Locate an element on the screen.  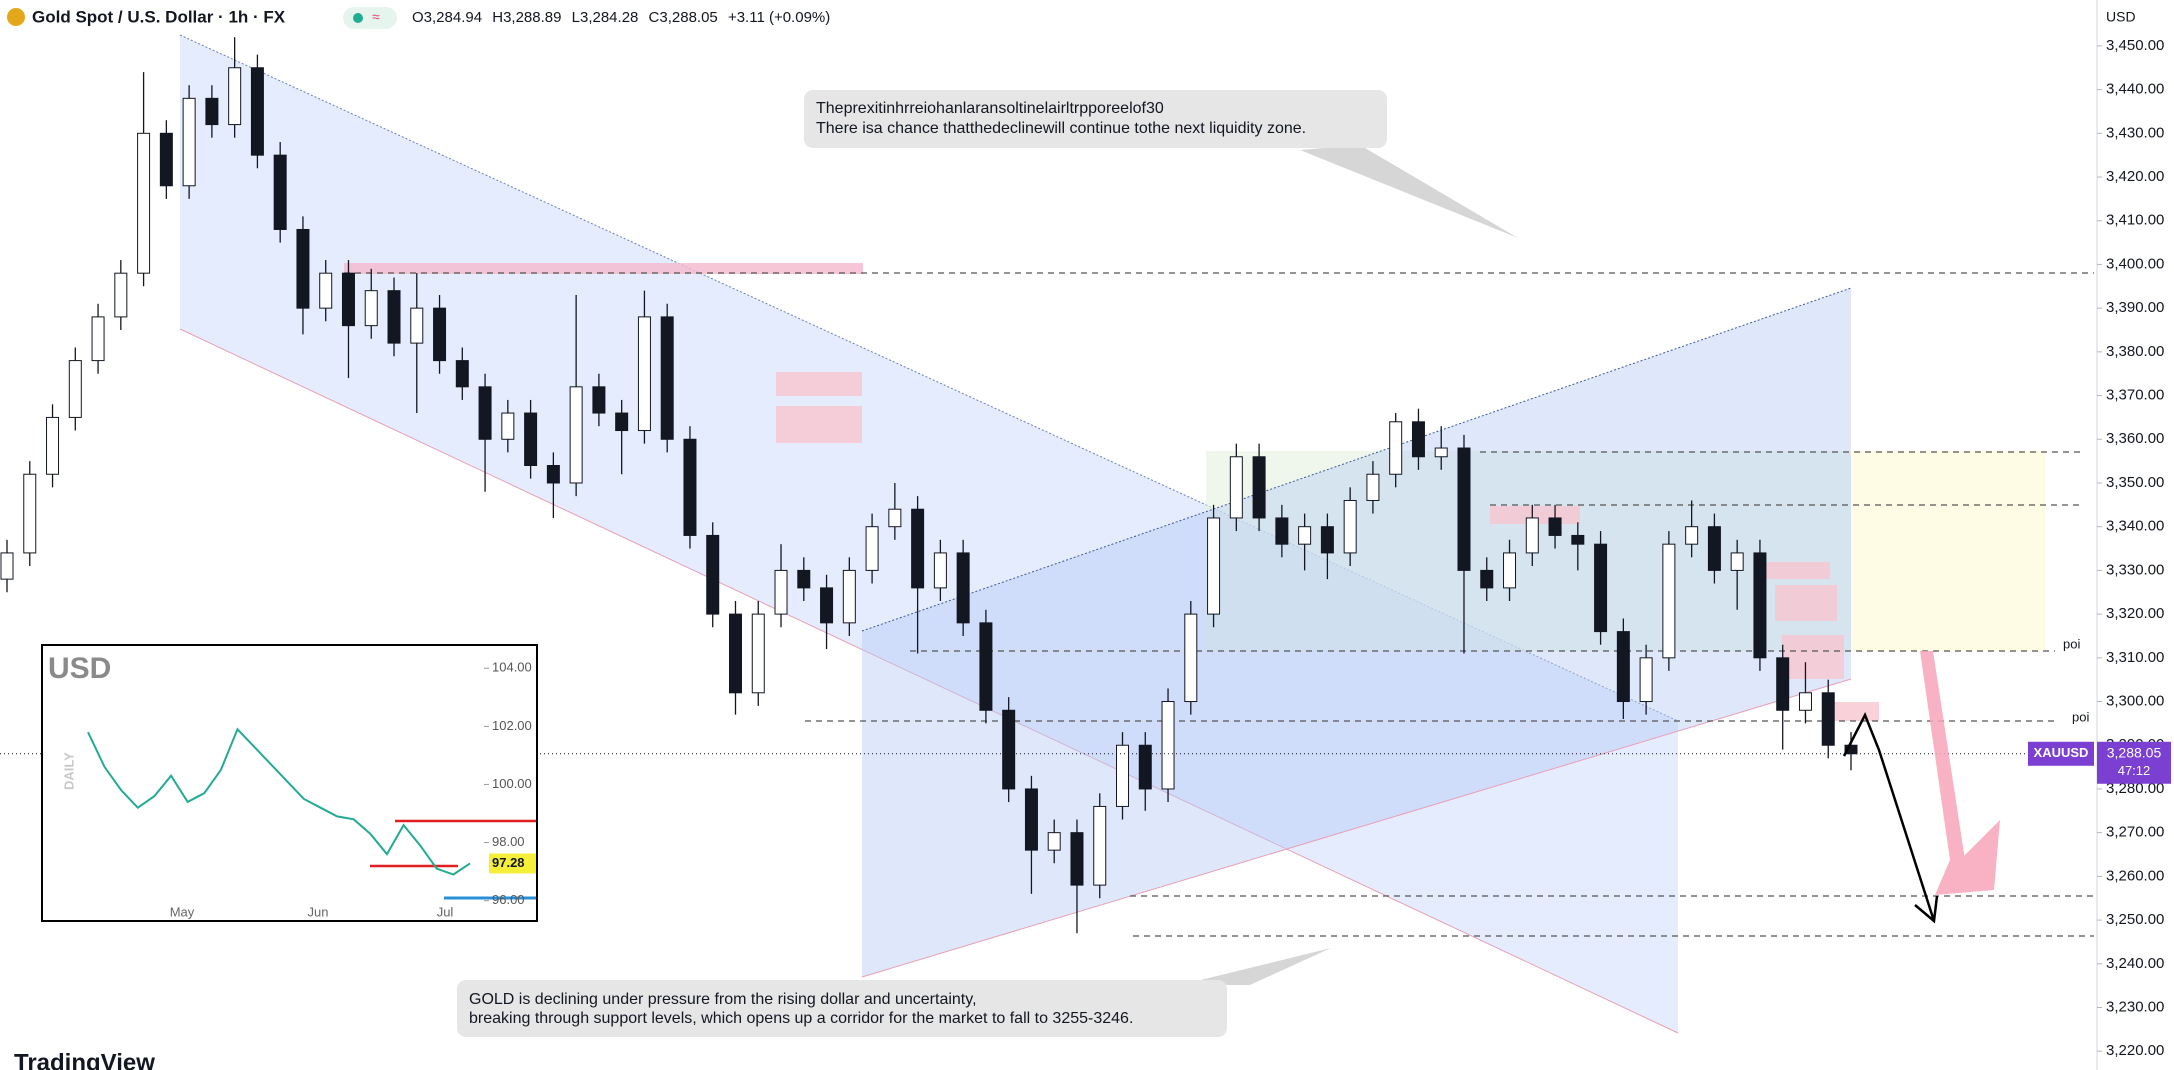
y-tick-label: 3,280.00 is located at coordinates (2135, 788).